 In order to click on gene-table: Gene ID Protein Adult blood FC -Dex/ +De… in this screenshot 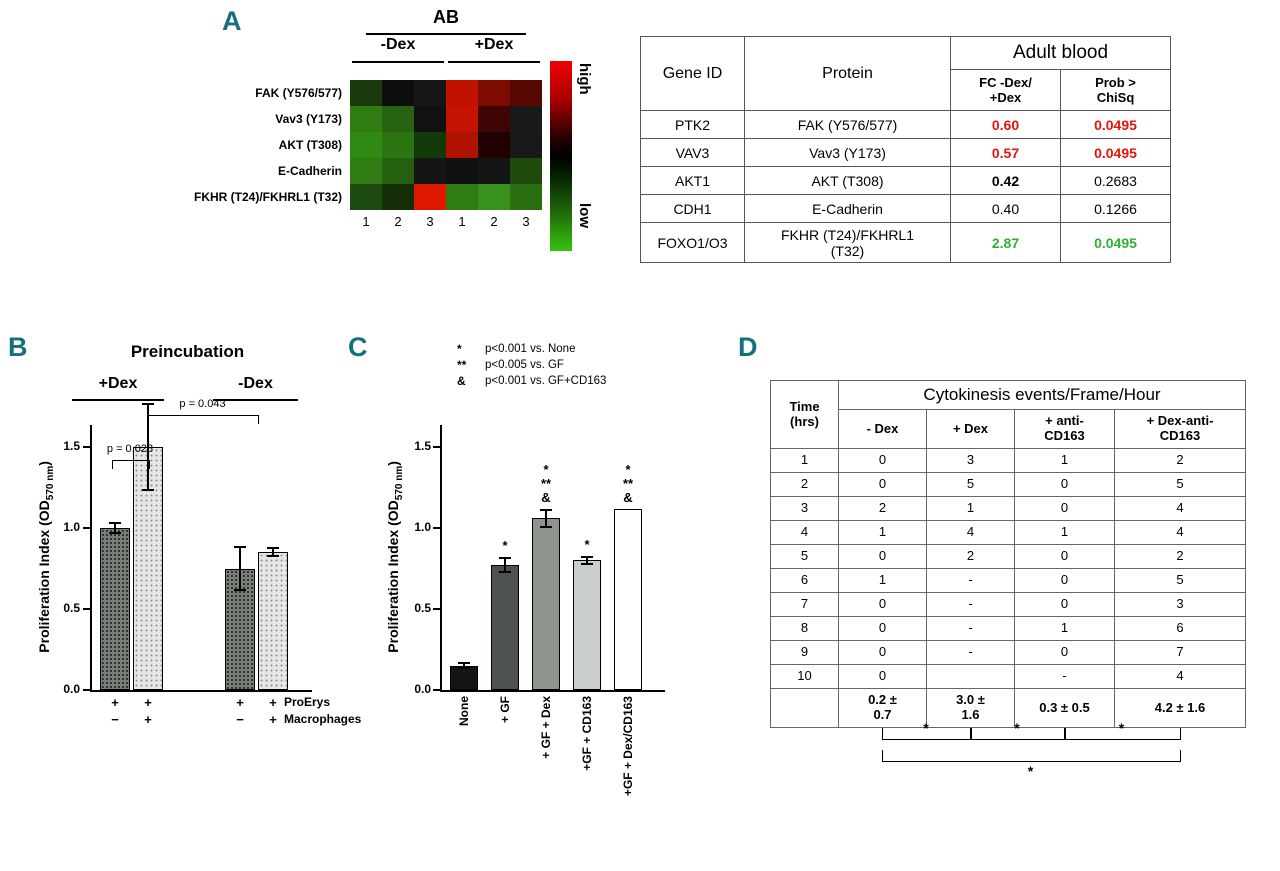, I will do `click(905, 149)`.